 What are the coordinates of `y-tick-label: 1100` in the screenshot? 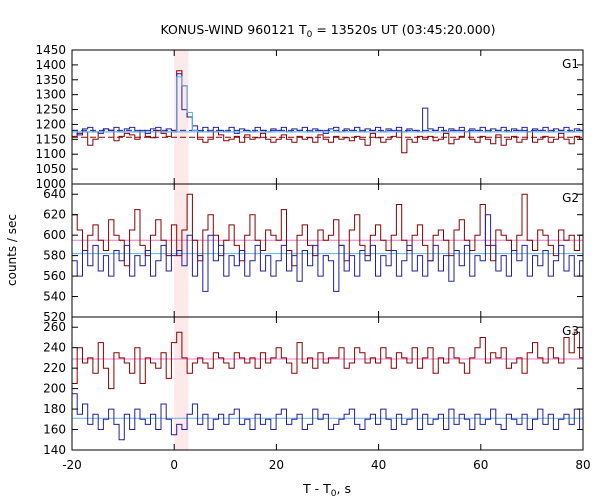 It's located at (50, 154).